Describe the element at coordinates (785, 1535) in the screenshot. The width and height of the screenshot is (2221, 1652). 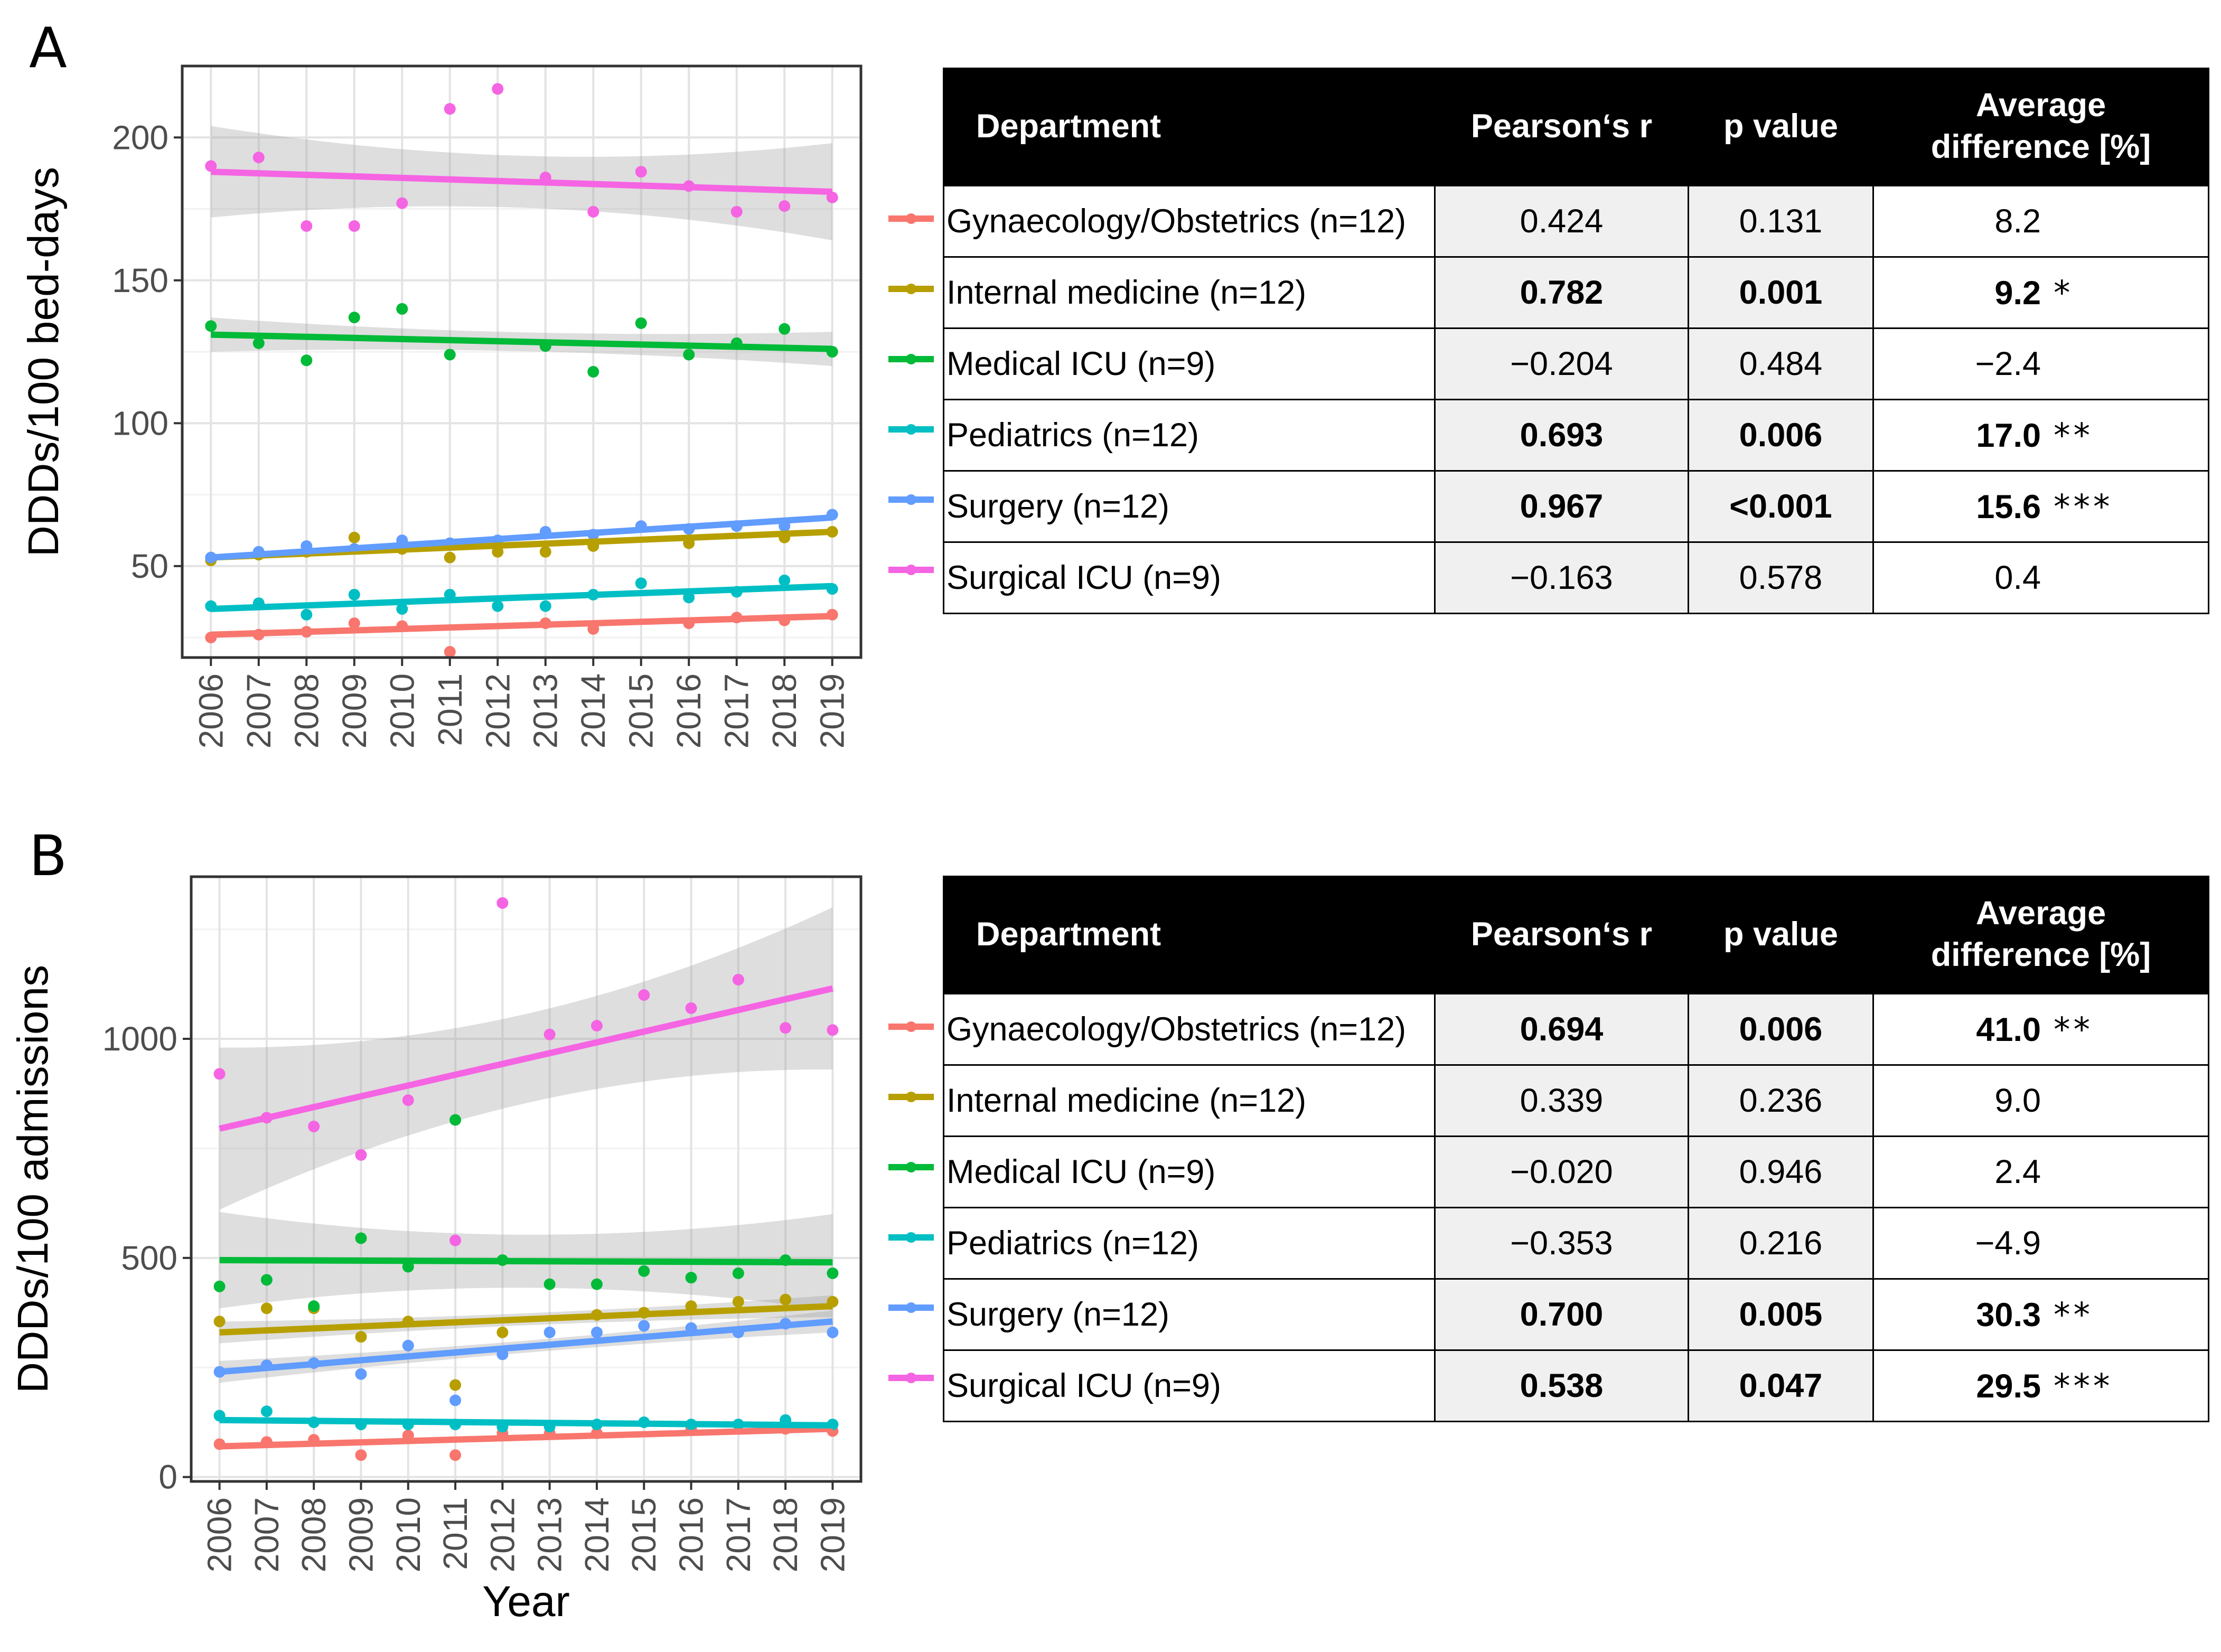
I see `x-tick-label: 2018` at that location.